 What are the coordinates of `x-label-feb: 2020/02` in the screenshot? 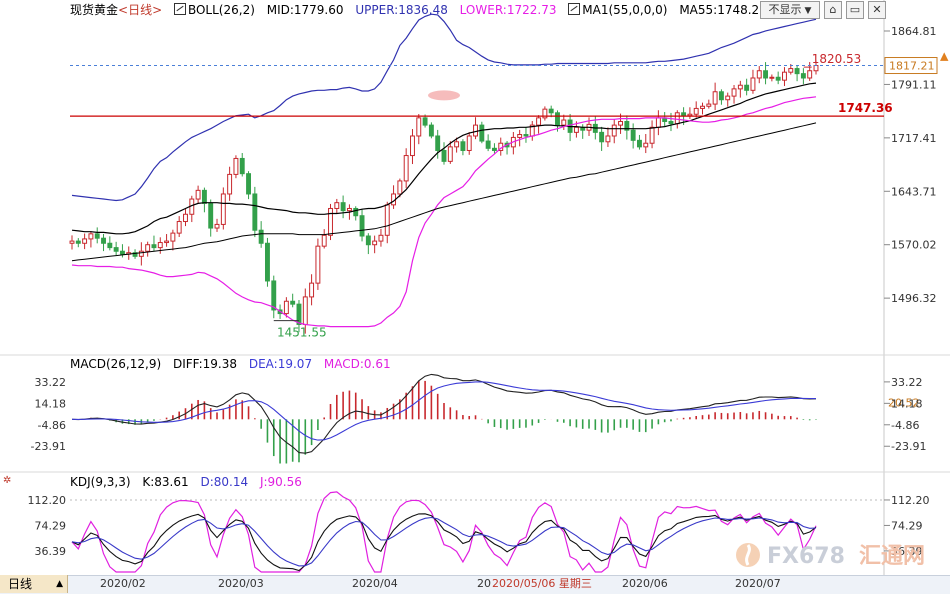 It's located at (123, 583).